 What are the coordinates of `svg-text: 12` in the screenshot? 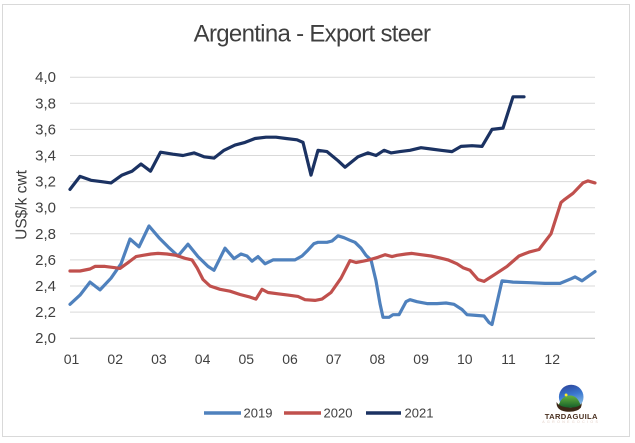 It's located at (552, 359).